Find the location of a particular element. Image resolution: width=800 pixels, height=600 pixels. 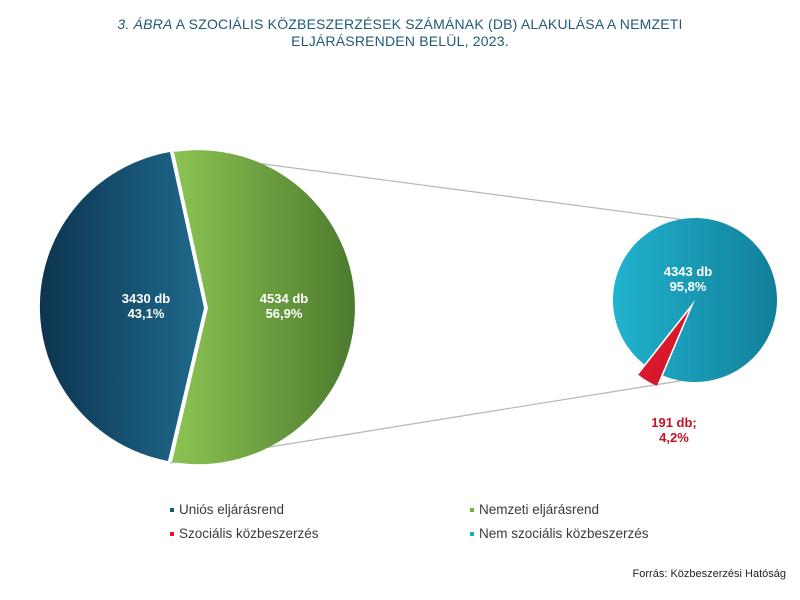

legend-label: Nemzeti eljárásrend is located at coordinates (539, 509).